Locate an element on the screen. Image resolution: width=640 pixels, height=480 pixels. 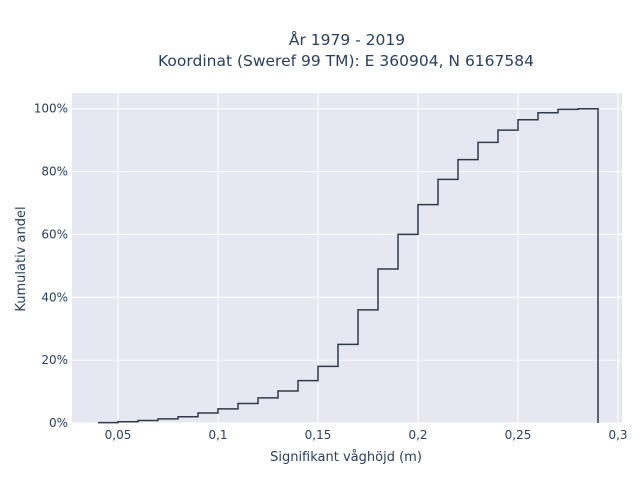
x-tick-label: 0,05 is located at coordinates (118, 435).